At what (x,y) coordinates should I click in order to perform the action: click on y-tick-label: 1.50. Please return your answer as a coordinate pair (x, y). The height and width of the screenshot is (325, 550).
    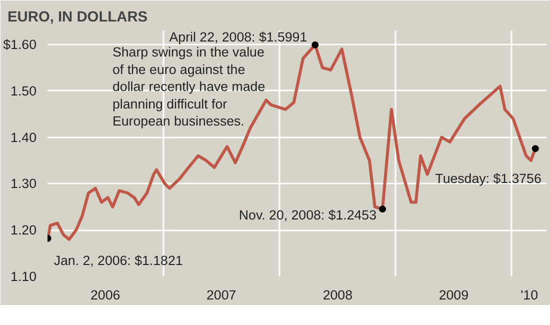
    Looking at the image, I should click on (23, 90).